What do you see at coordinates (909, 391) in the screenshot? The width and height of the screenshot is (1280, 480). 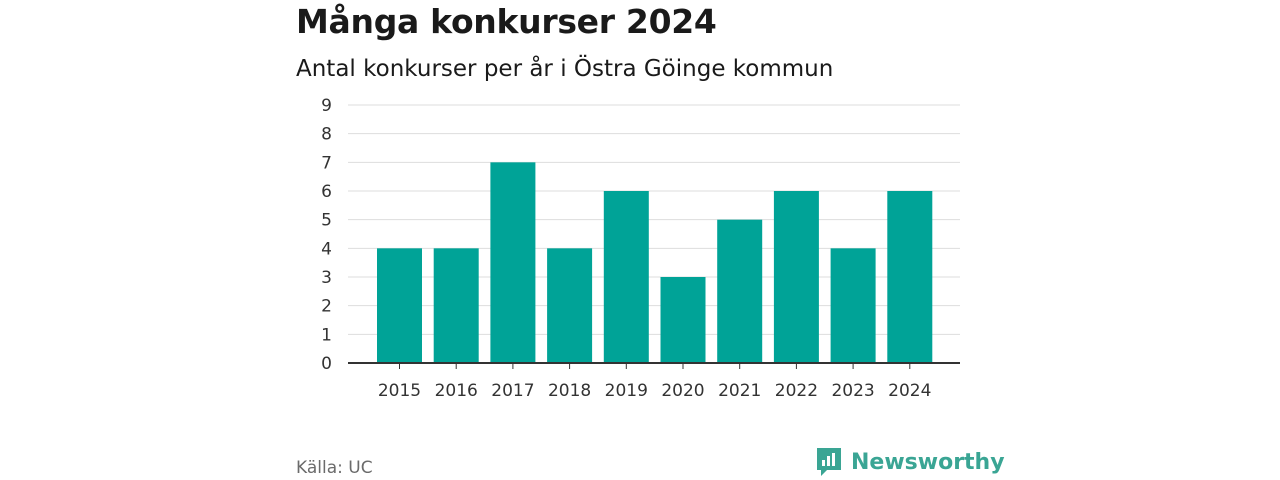 I see `x-tick-label: 2024` at bounding box center [909, 391].